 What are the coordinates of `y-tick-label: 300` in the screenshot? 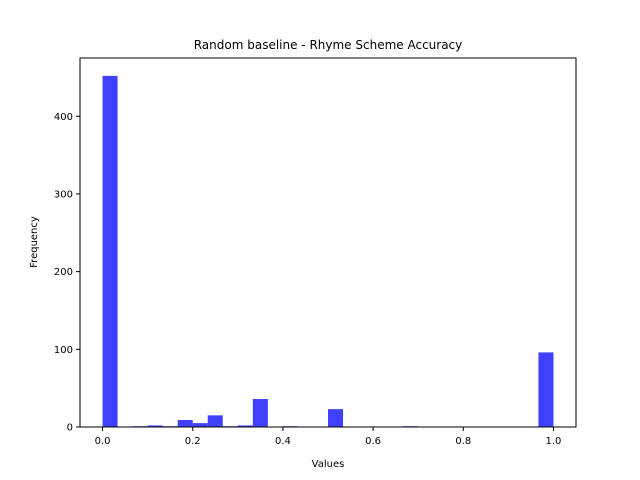 It's located at (63, 194).